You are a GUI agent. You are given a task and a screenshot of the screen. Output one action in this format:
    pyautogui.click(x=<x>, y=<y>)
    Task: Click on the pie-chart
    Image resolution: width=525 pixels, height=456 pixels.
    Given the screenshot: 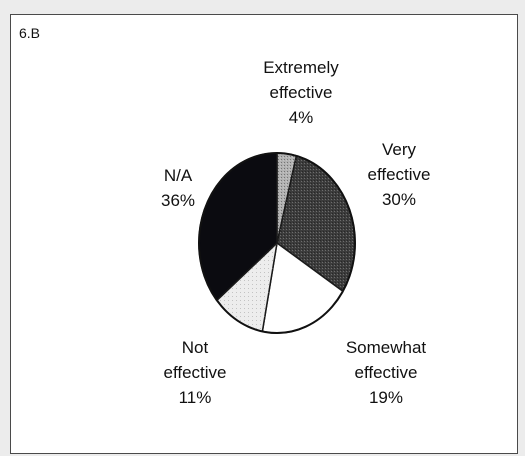 What is the action you would take?
    pyautogui.click(x=277, y=243)
    